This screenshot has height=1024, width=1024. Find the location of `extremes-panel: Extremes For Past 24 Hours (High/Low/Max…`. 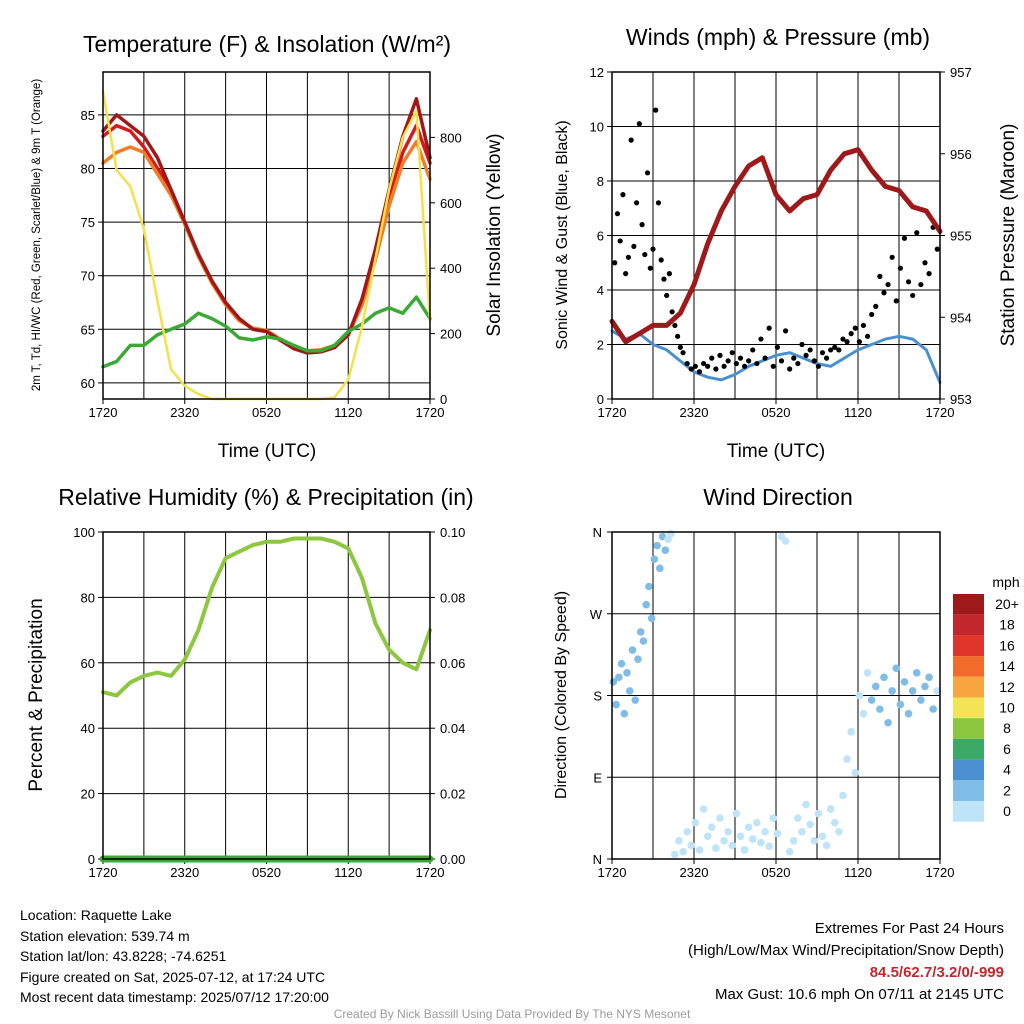

extremes-panel: Extremes For Past 24 Hours (High/Low/Max… is located at coordinates (846, 962).